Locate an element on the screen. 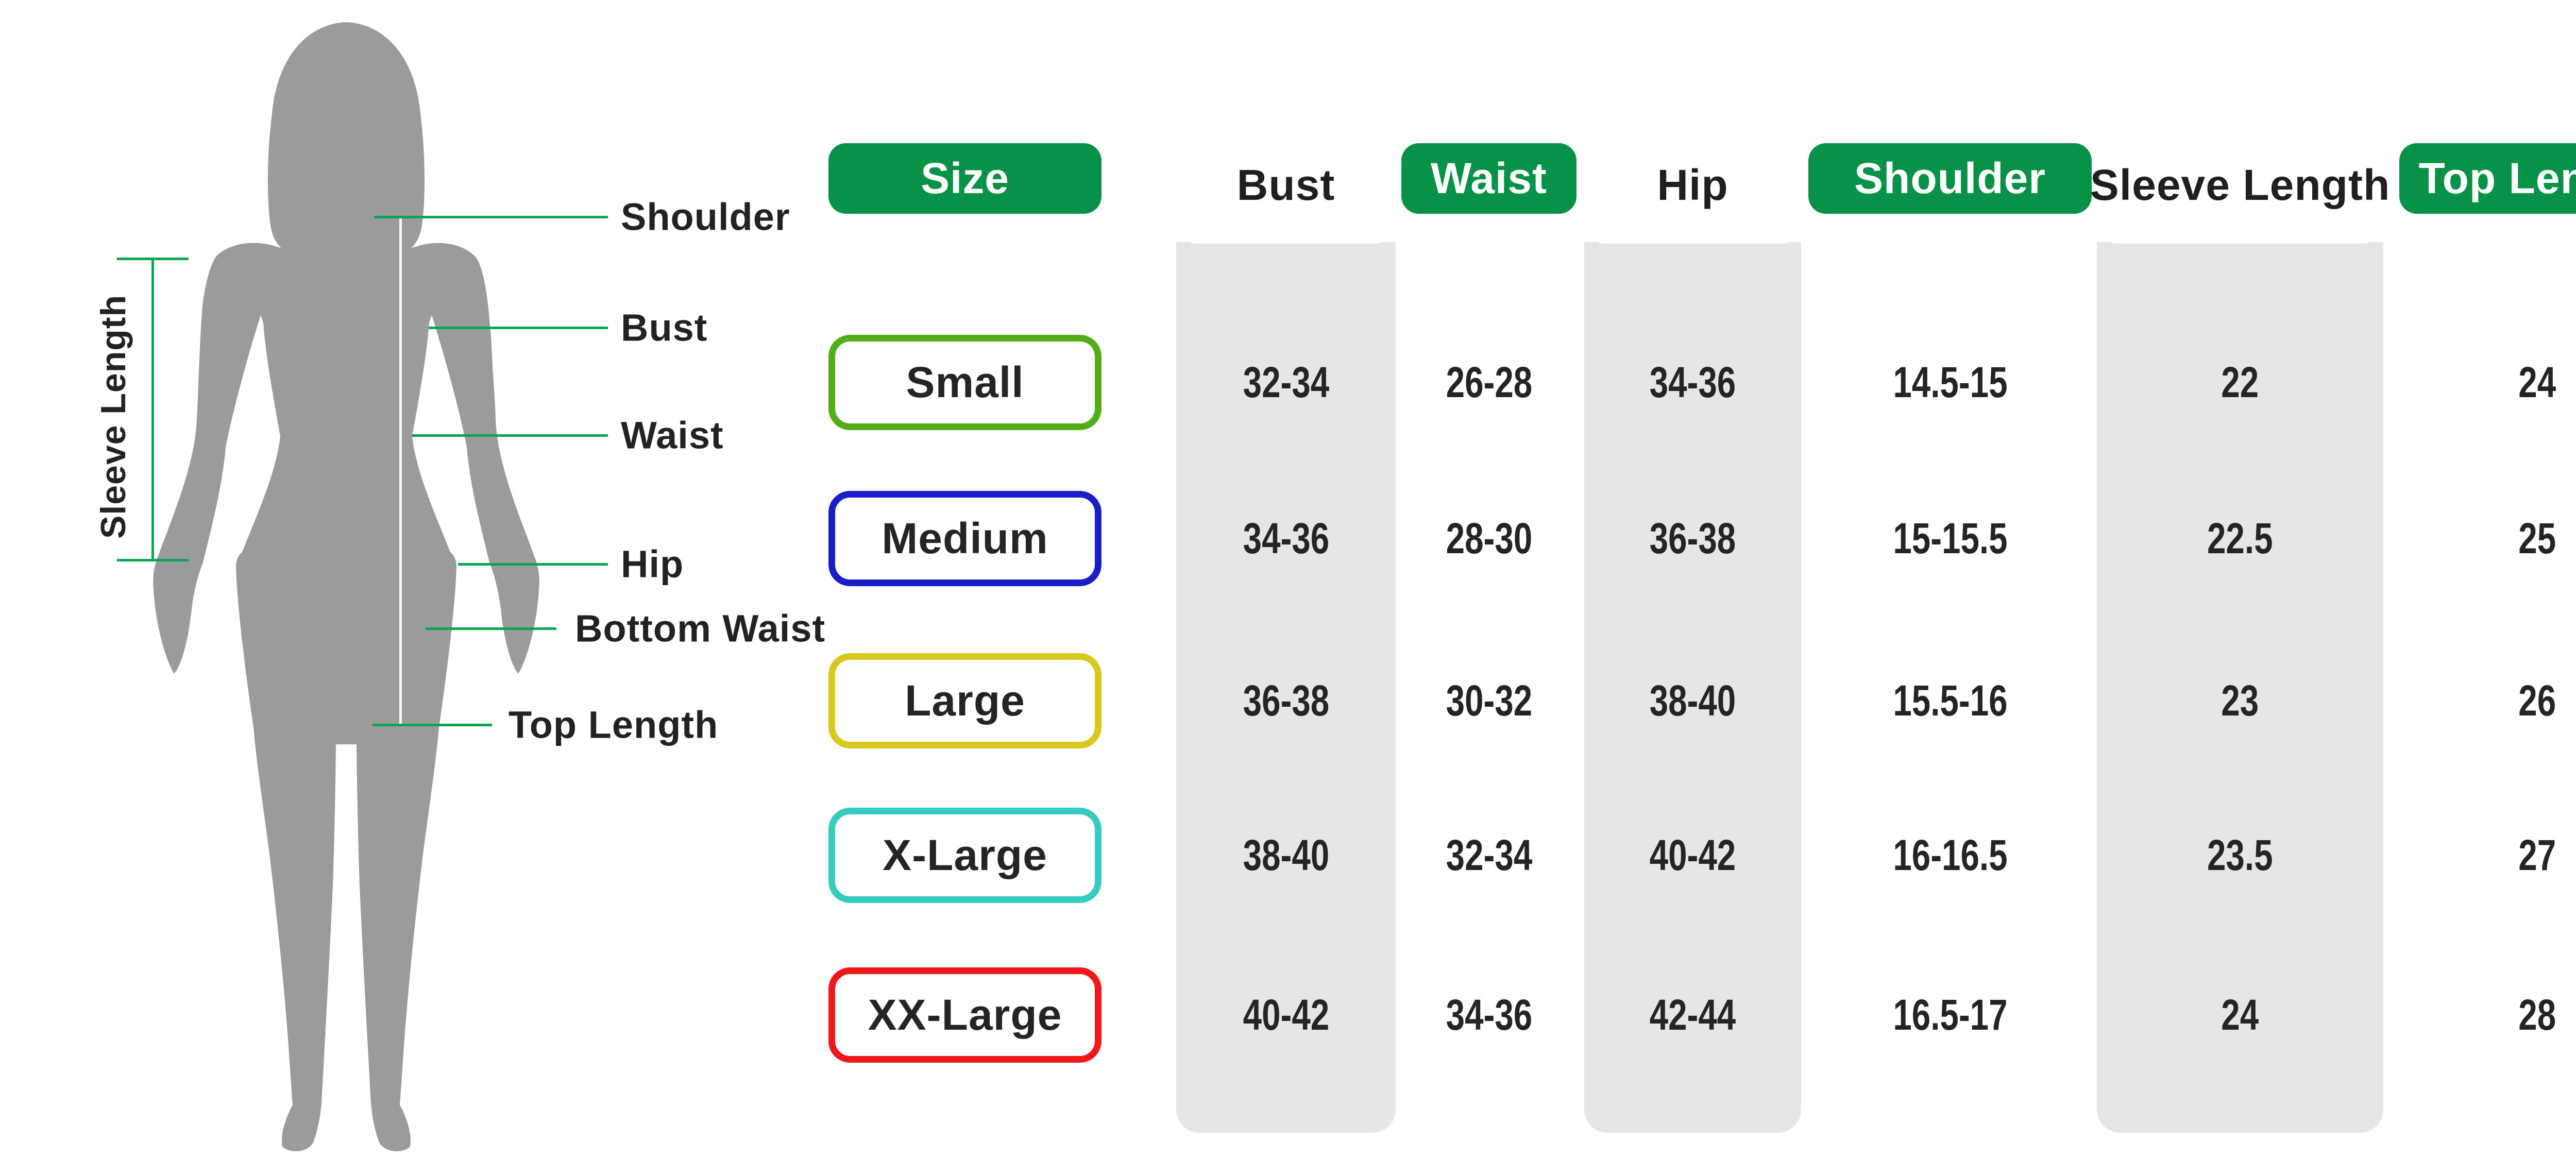 The width and height of the screenshot is (2576, 1159). cell-x-large-sleeve-length: 23.5 is located at coordinates (2240, 855).